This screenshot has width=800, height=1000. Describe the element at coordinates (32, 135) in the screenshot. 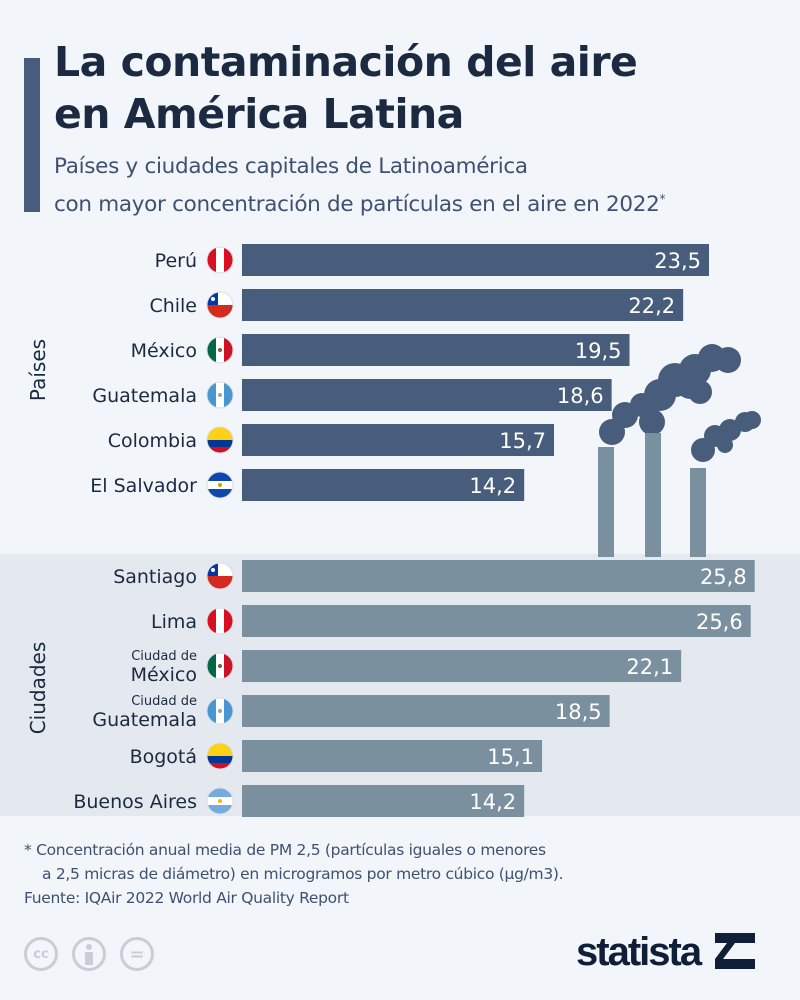

I see `title-accent-bar` at that location.